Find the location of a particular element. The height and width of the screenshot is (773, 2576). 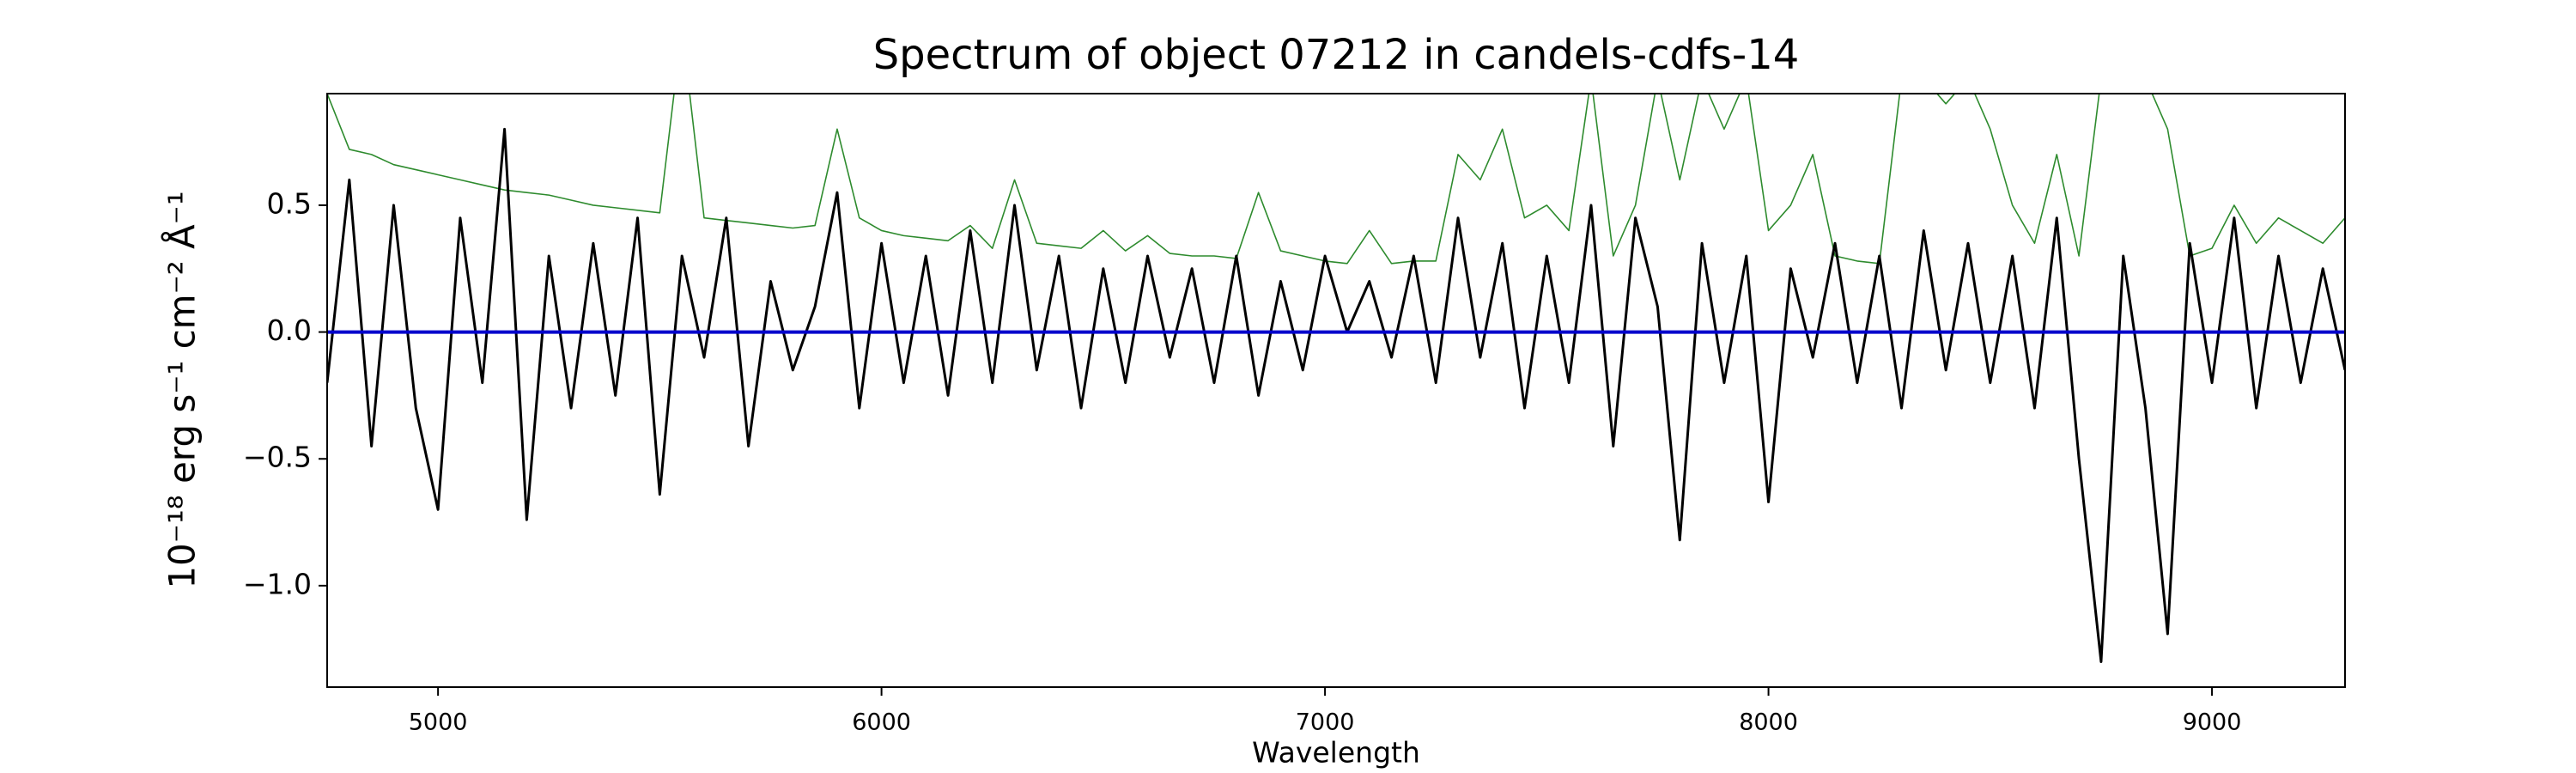

y-tick-label: 0.0 is located at coordinates (290, 330).